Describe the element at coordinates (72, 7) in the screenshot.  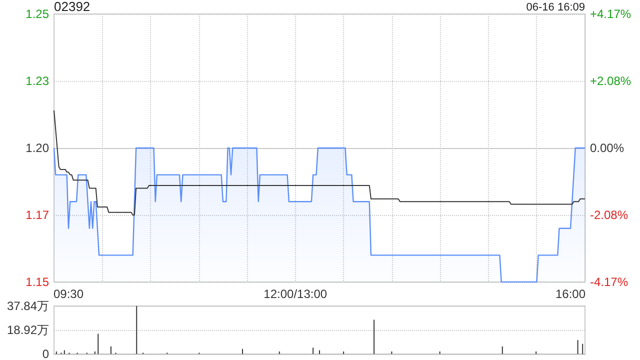
I see `chart-title: 02392` at that location.